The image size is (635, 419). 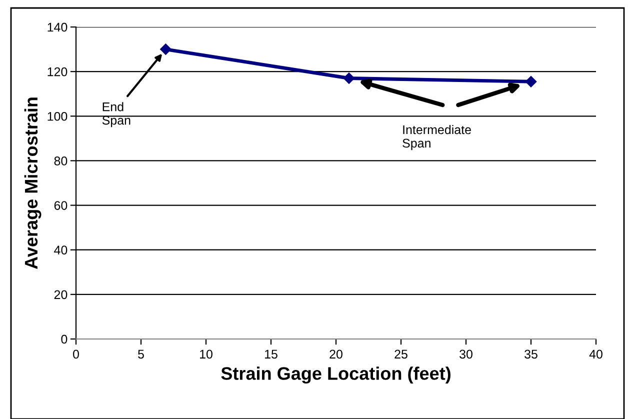 What do you see at coordinates (58, 27) in the screenshot?
I see `y-tick-label: 140` at bounding box center [58, 27].